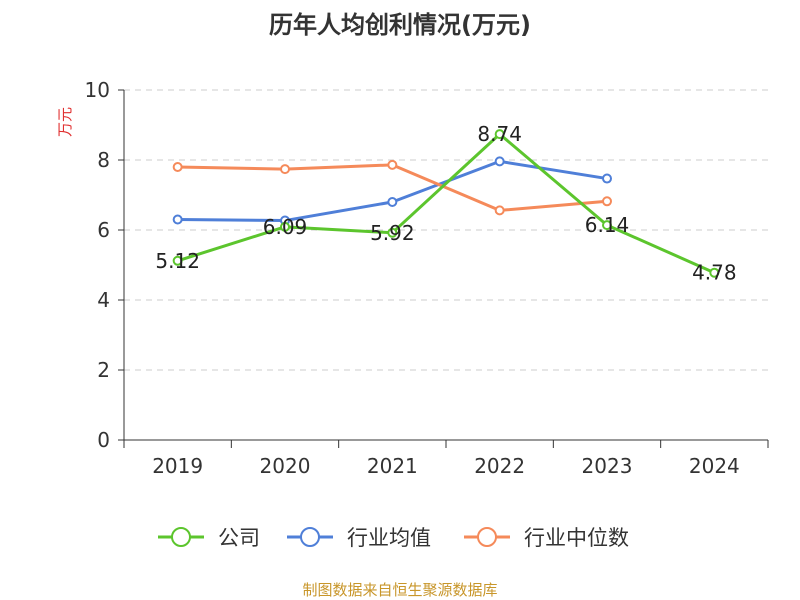 The width and height of the screenshot is (800, 600). I want to click on x-tick-label: 2024, so click(714, 466).